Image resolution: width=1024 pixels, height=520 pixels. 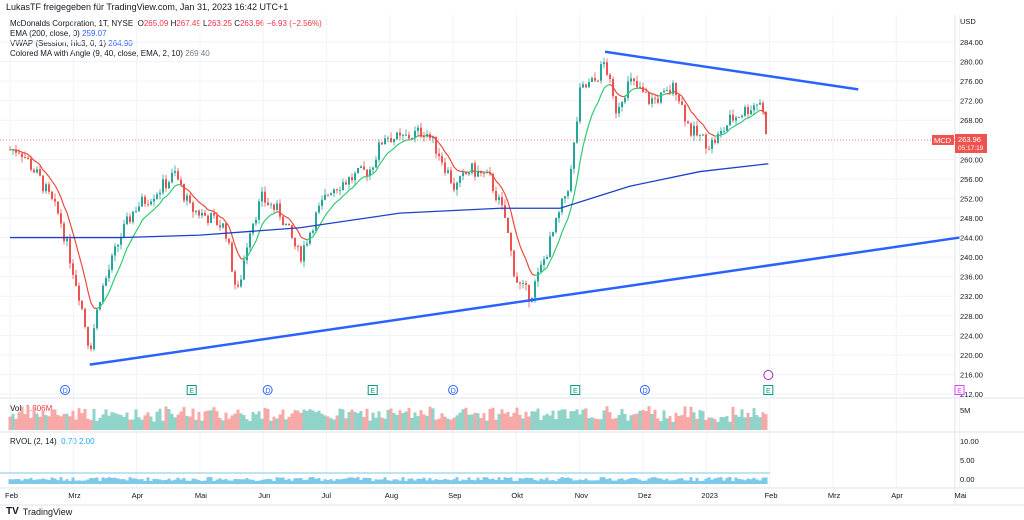 What do you see at coordinates (86, 441) in the screenshot?
I see `rvol-value-2: 2.00` at bounding box center [86, 441].